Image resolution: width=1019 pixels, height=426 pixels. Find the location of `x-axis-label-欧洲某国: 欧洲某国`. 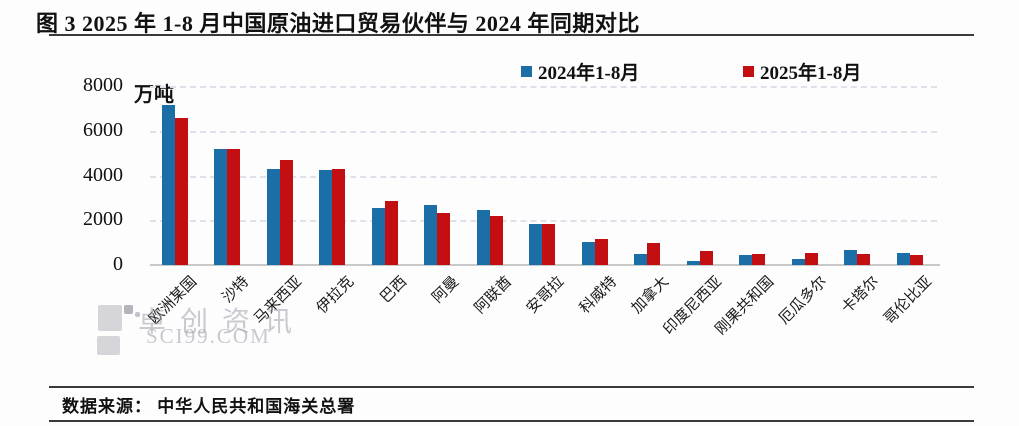

x-axis-label-欧洲某国: 欧洲某国 is located at coordinates (173, 300).